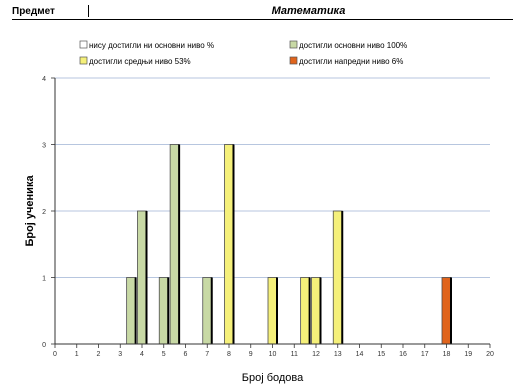  I want to click on y-axis-title: Број ученика, so click(30, 211).